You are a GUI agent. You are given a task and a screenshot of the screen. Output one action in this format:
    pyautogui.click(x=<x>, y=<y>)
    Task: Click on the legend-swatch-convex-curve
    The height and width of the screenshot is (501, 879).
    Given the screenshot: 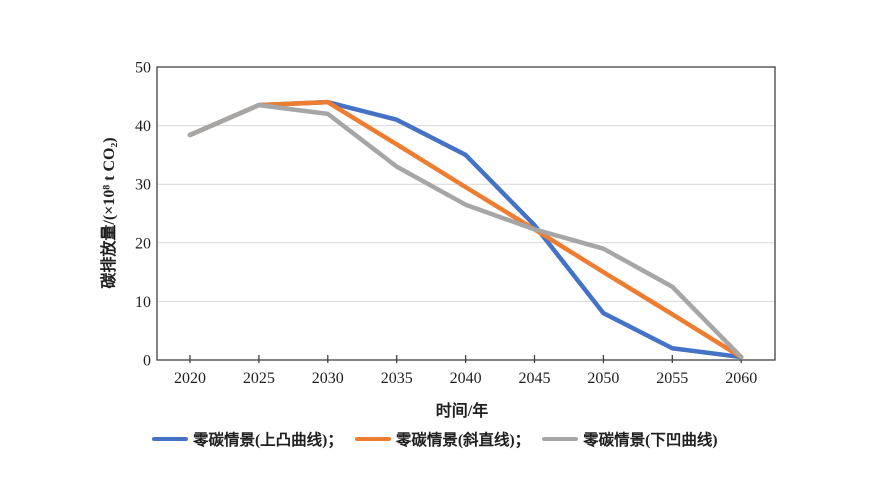 What is the action you would take?
    pyautogui.click(x=170, y=439)
    